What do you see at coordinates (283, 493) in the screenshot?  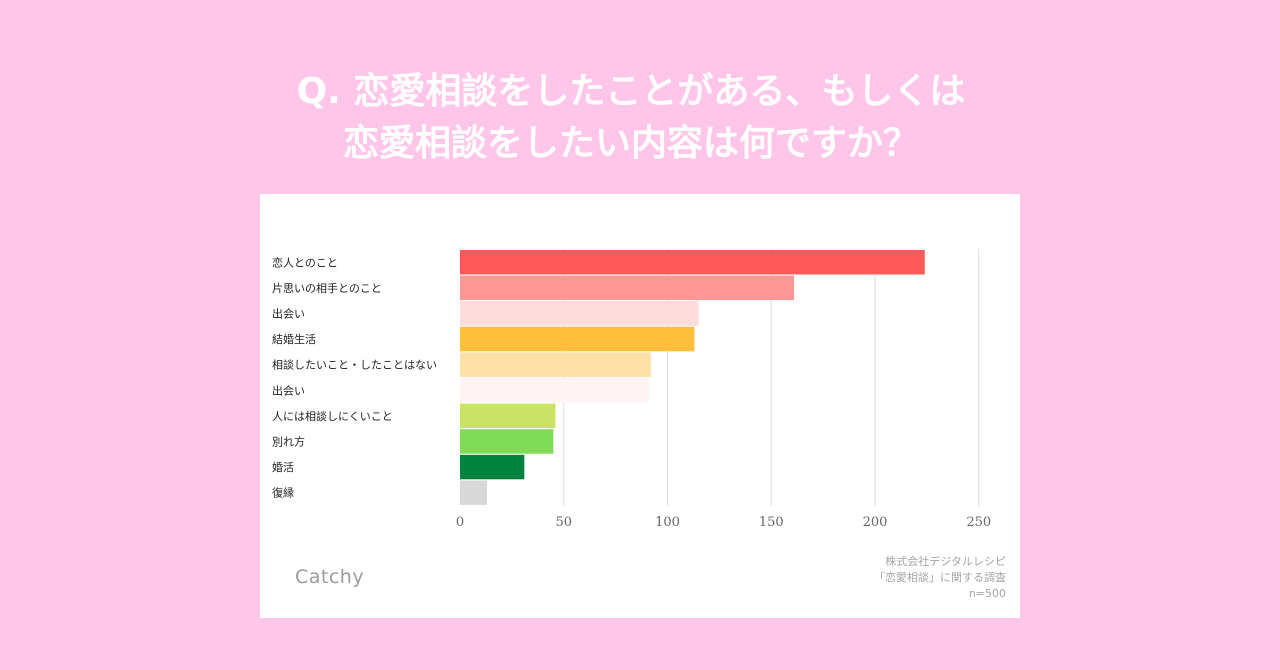 I see `category-label: 復縁` at bounding box center [283, 493].